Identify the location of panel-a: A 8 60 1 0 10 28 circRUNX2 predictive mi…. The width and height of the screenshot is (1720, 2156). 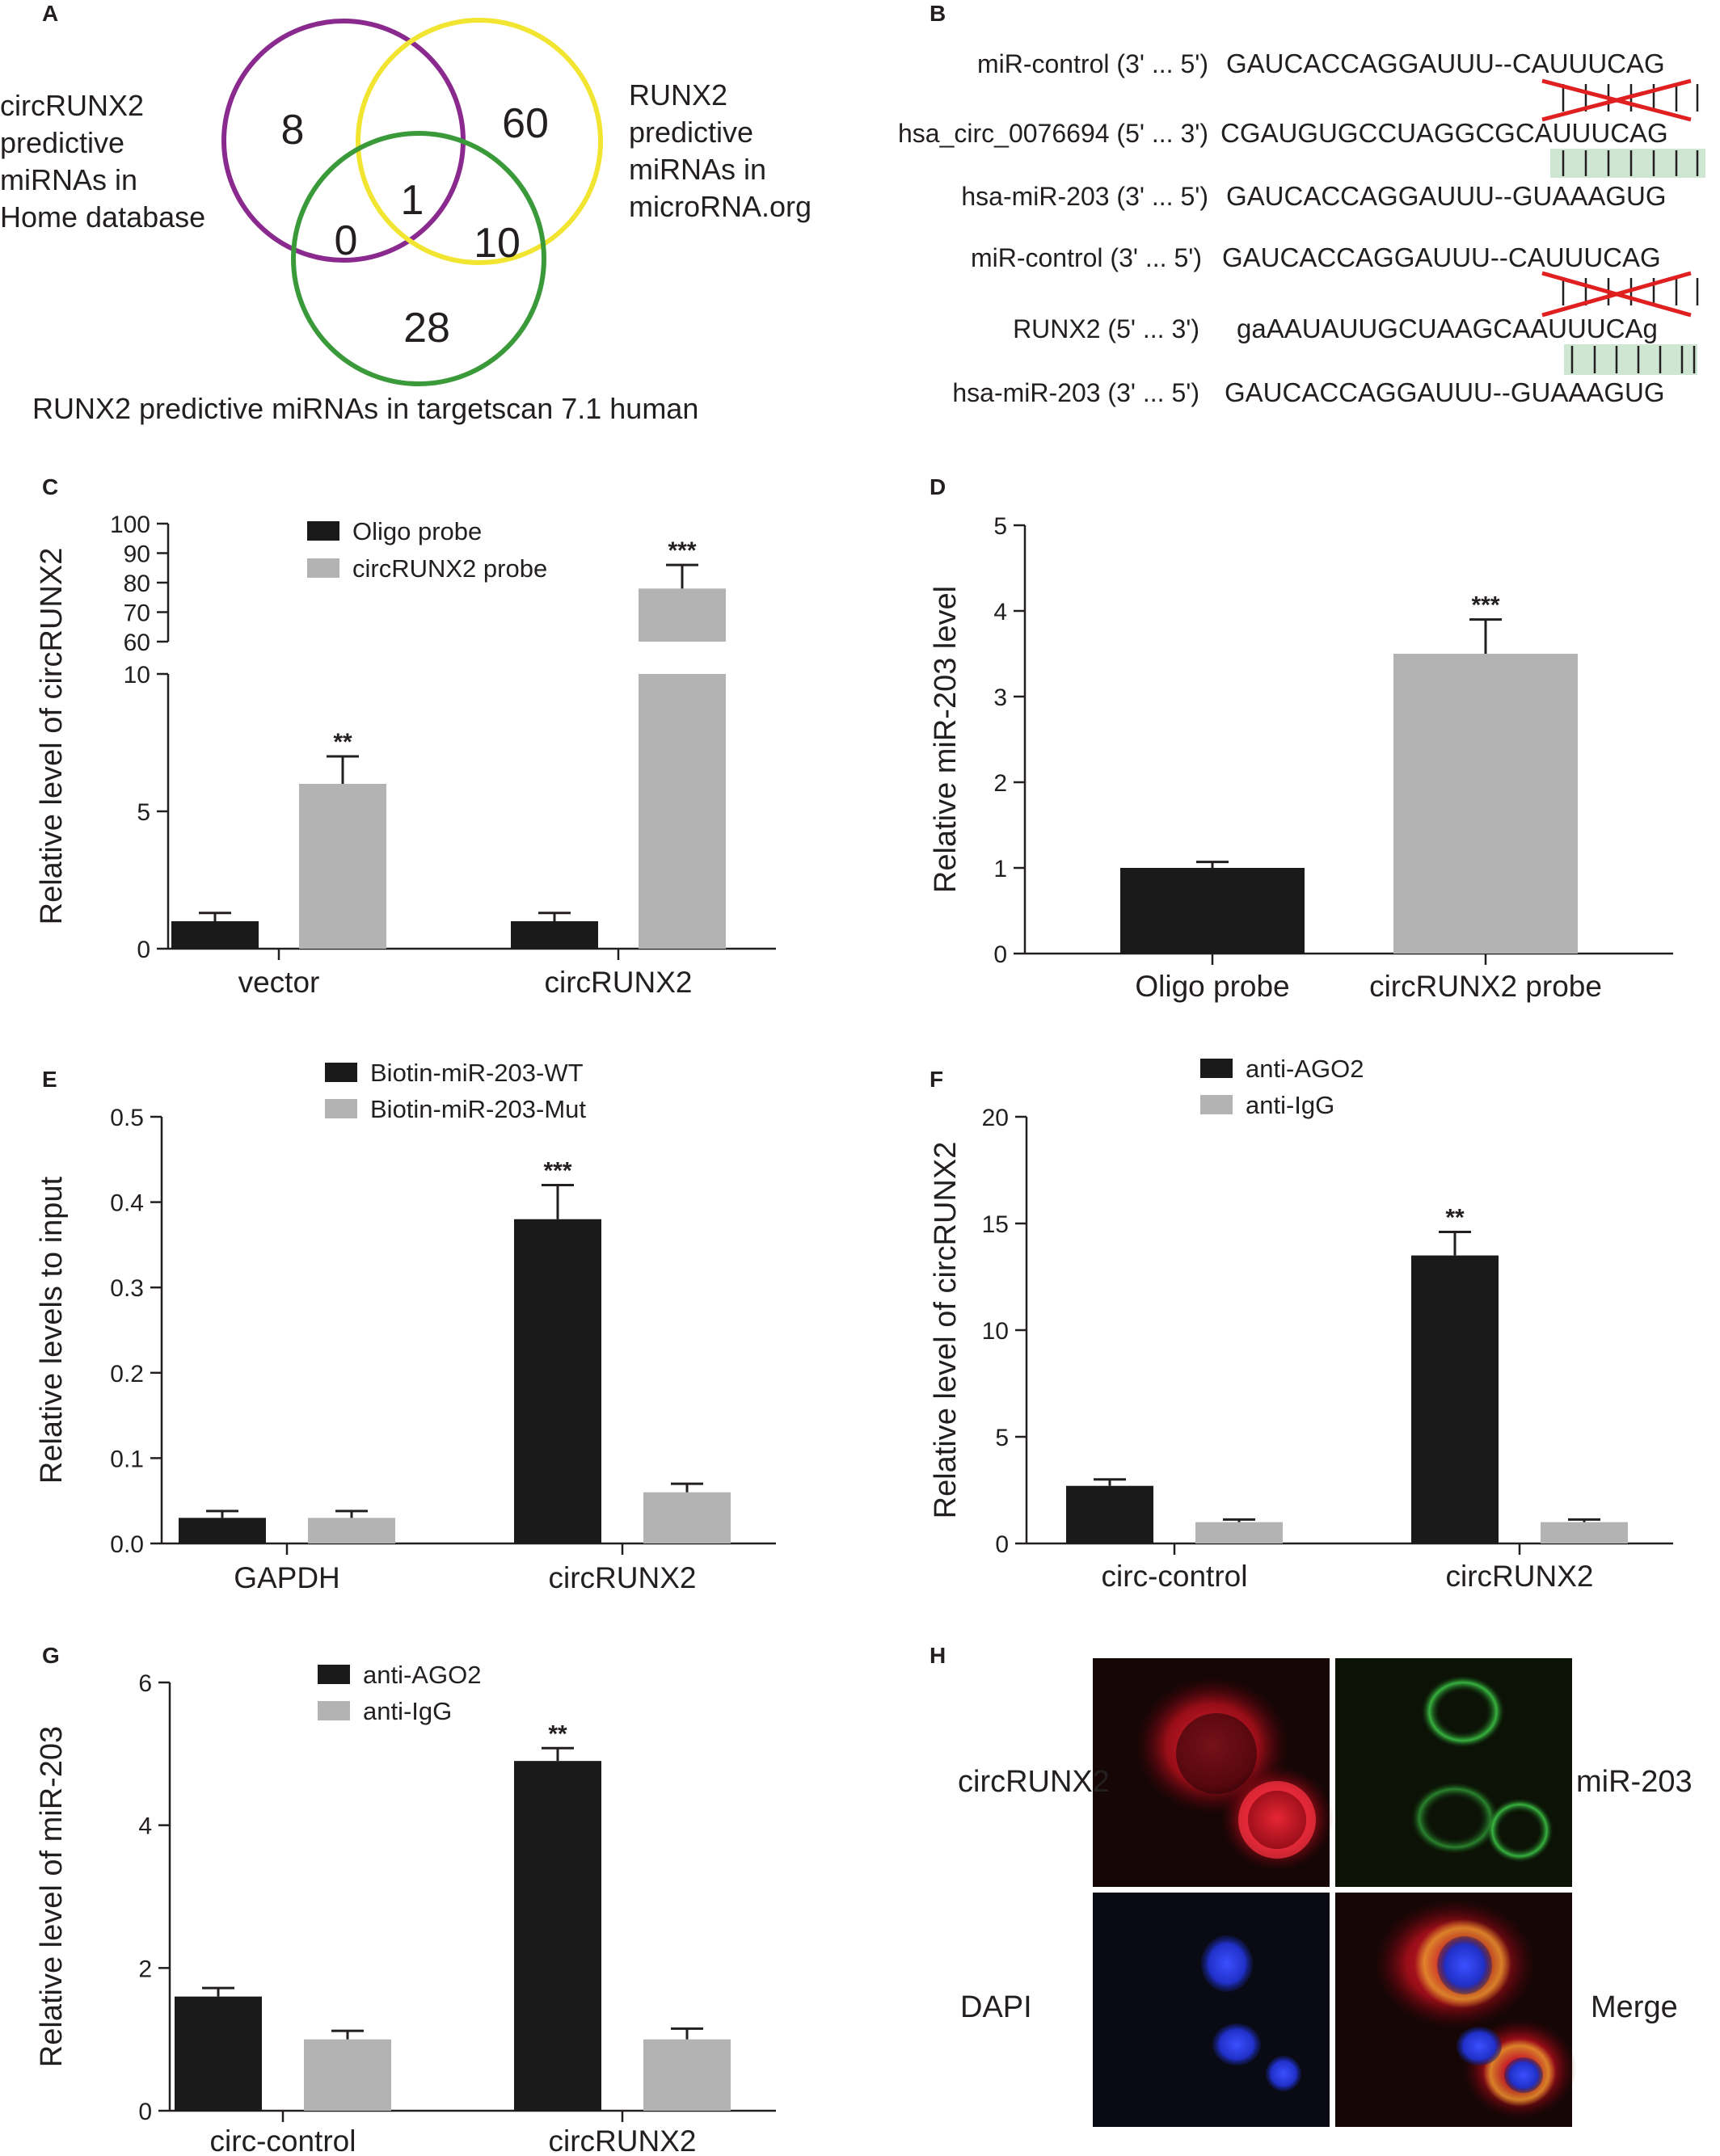
(406, 213).